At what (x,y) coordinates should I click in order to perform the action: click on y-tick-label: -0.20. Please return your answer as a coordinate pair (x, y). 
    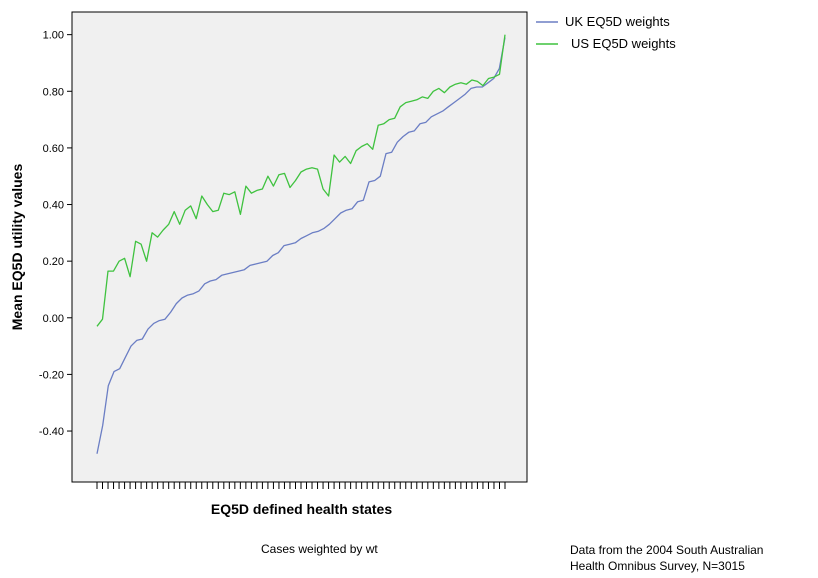
    Looking at the image, I should click on (51, 375).